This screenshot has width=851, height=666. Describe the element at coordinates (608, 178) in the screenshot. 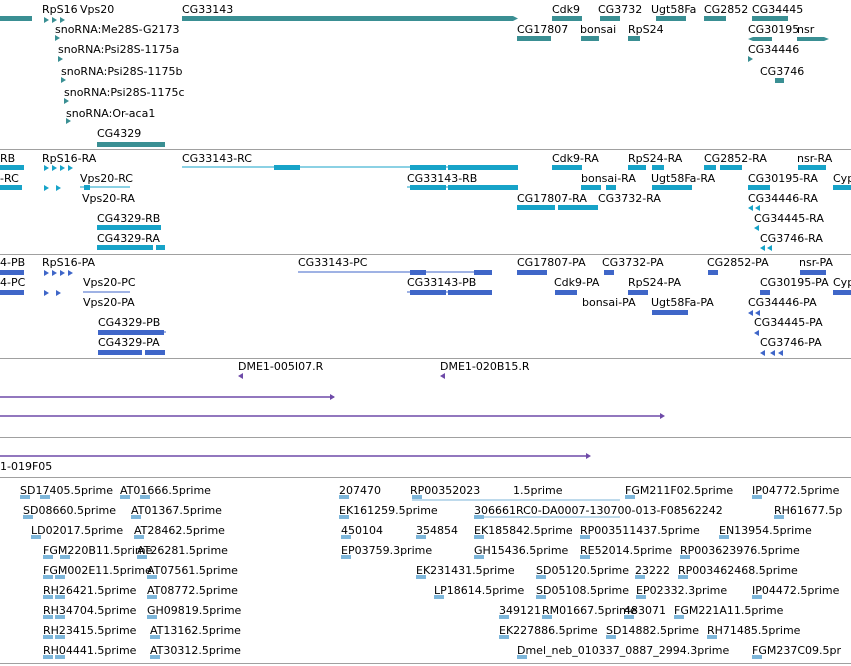

I see `feature-label: bonsai-RA` at that location.